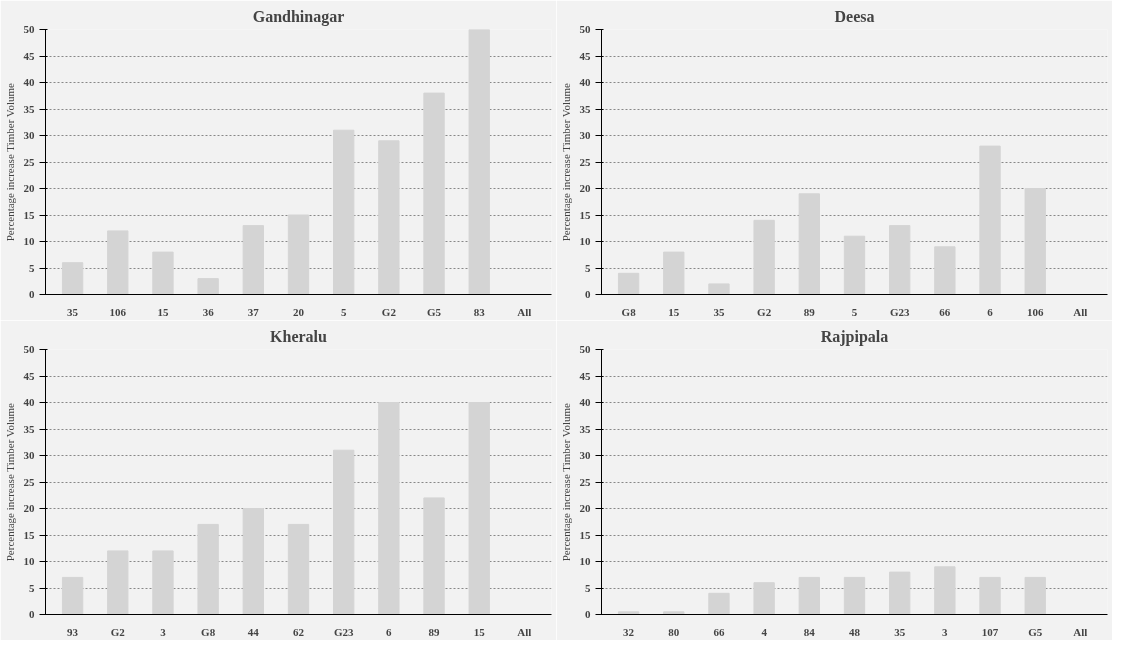 The width and height of the screenshot is (1124, 664). What do you see at coordinates (854, 16) in the screenshot?
I see `chart-title: Deesa` at bounding box center [854, 16].